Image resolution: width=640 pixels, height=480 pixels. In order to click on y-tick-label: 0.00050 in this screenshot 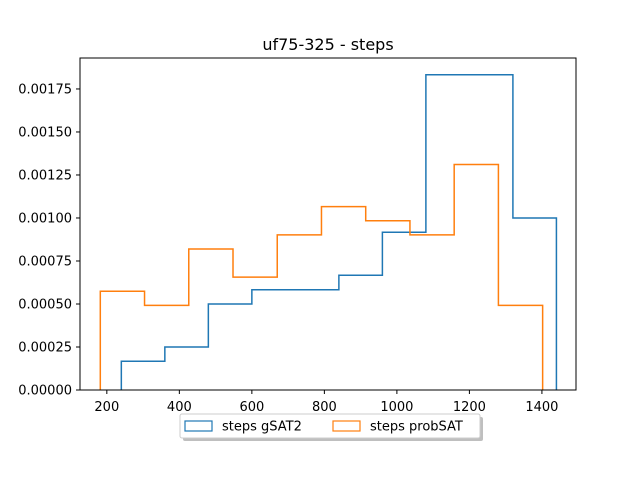, I will do `click(45, 304)`.